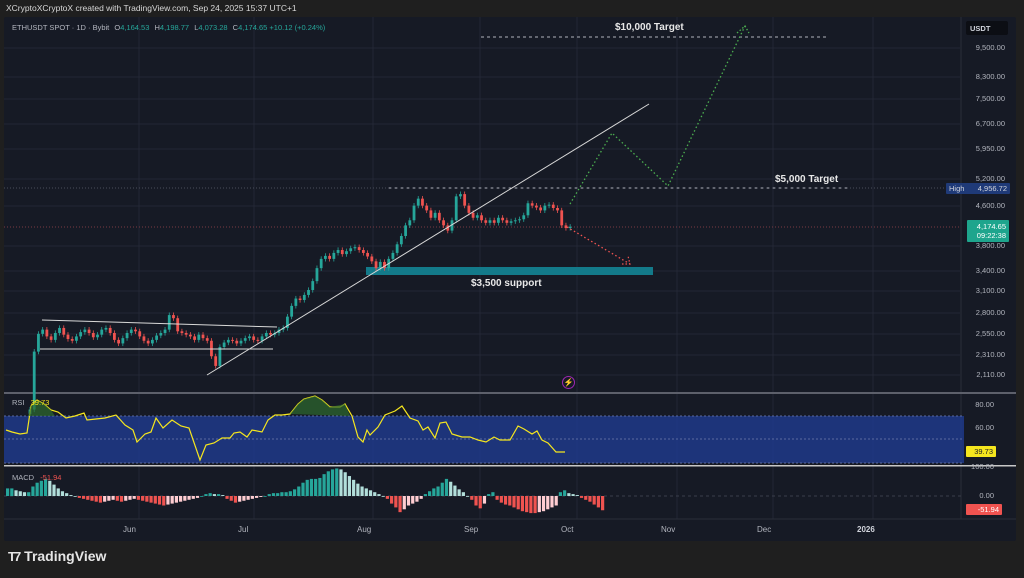  I want to click on low-value: 4,073.28, so click(213, 27).